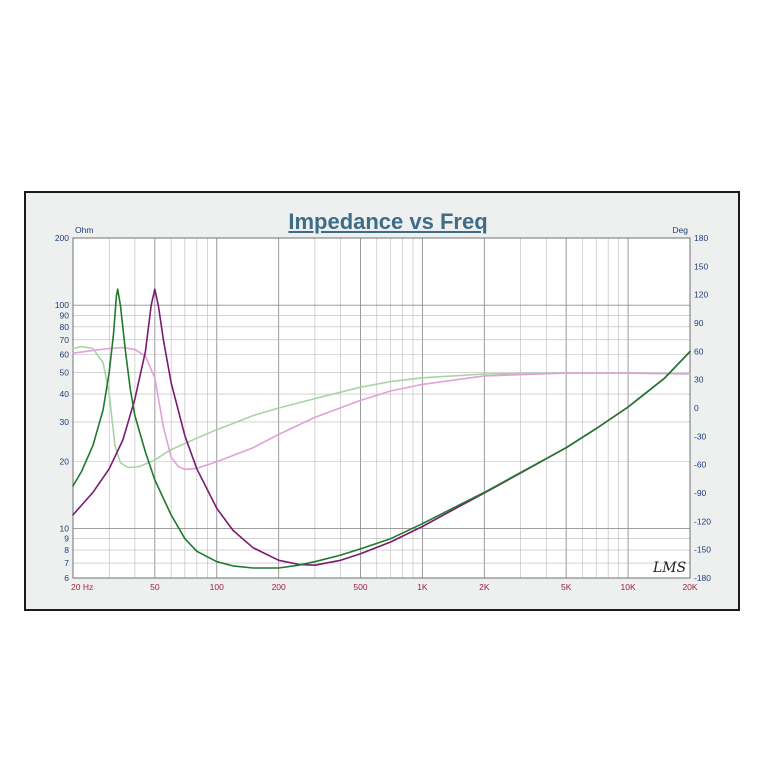 The height and width of the screenshot is (768, 776). What do you see at coordinates (680, 230) in the screenshot?
I see `right-axis-unit: Deg` at bounding box center [680, 230].